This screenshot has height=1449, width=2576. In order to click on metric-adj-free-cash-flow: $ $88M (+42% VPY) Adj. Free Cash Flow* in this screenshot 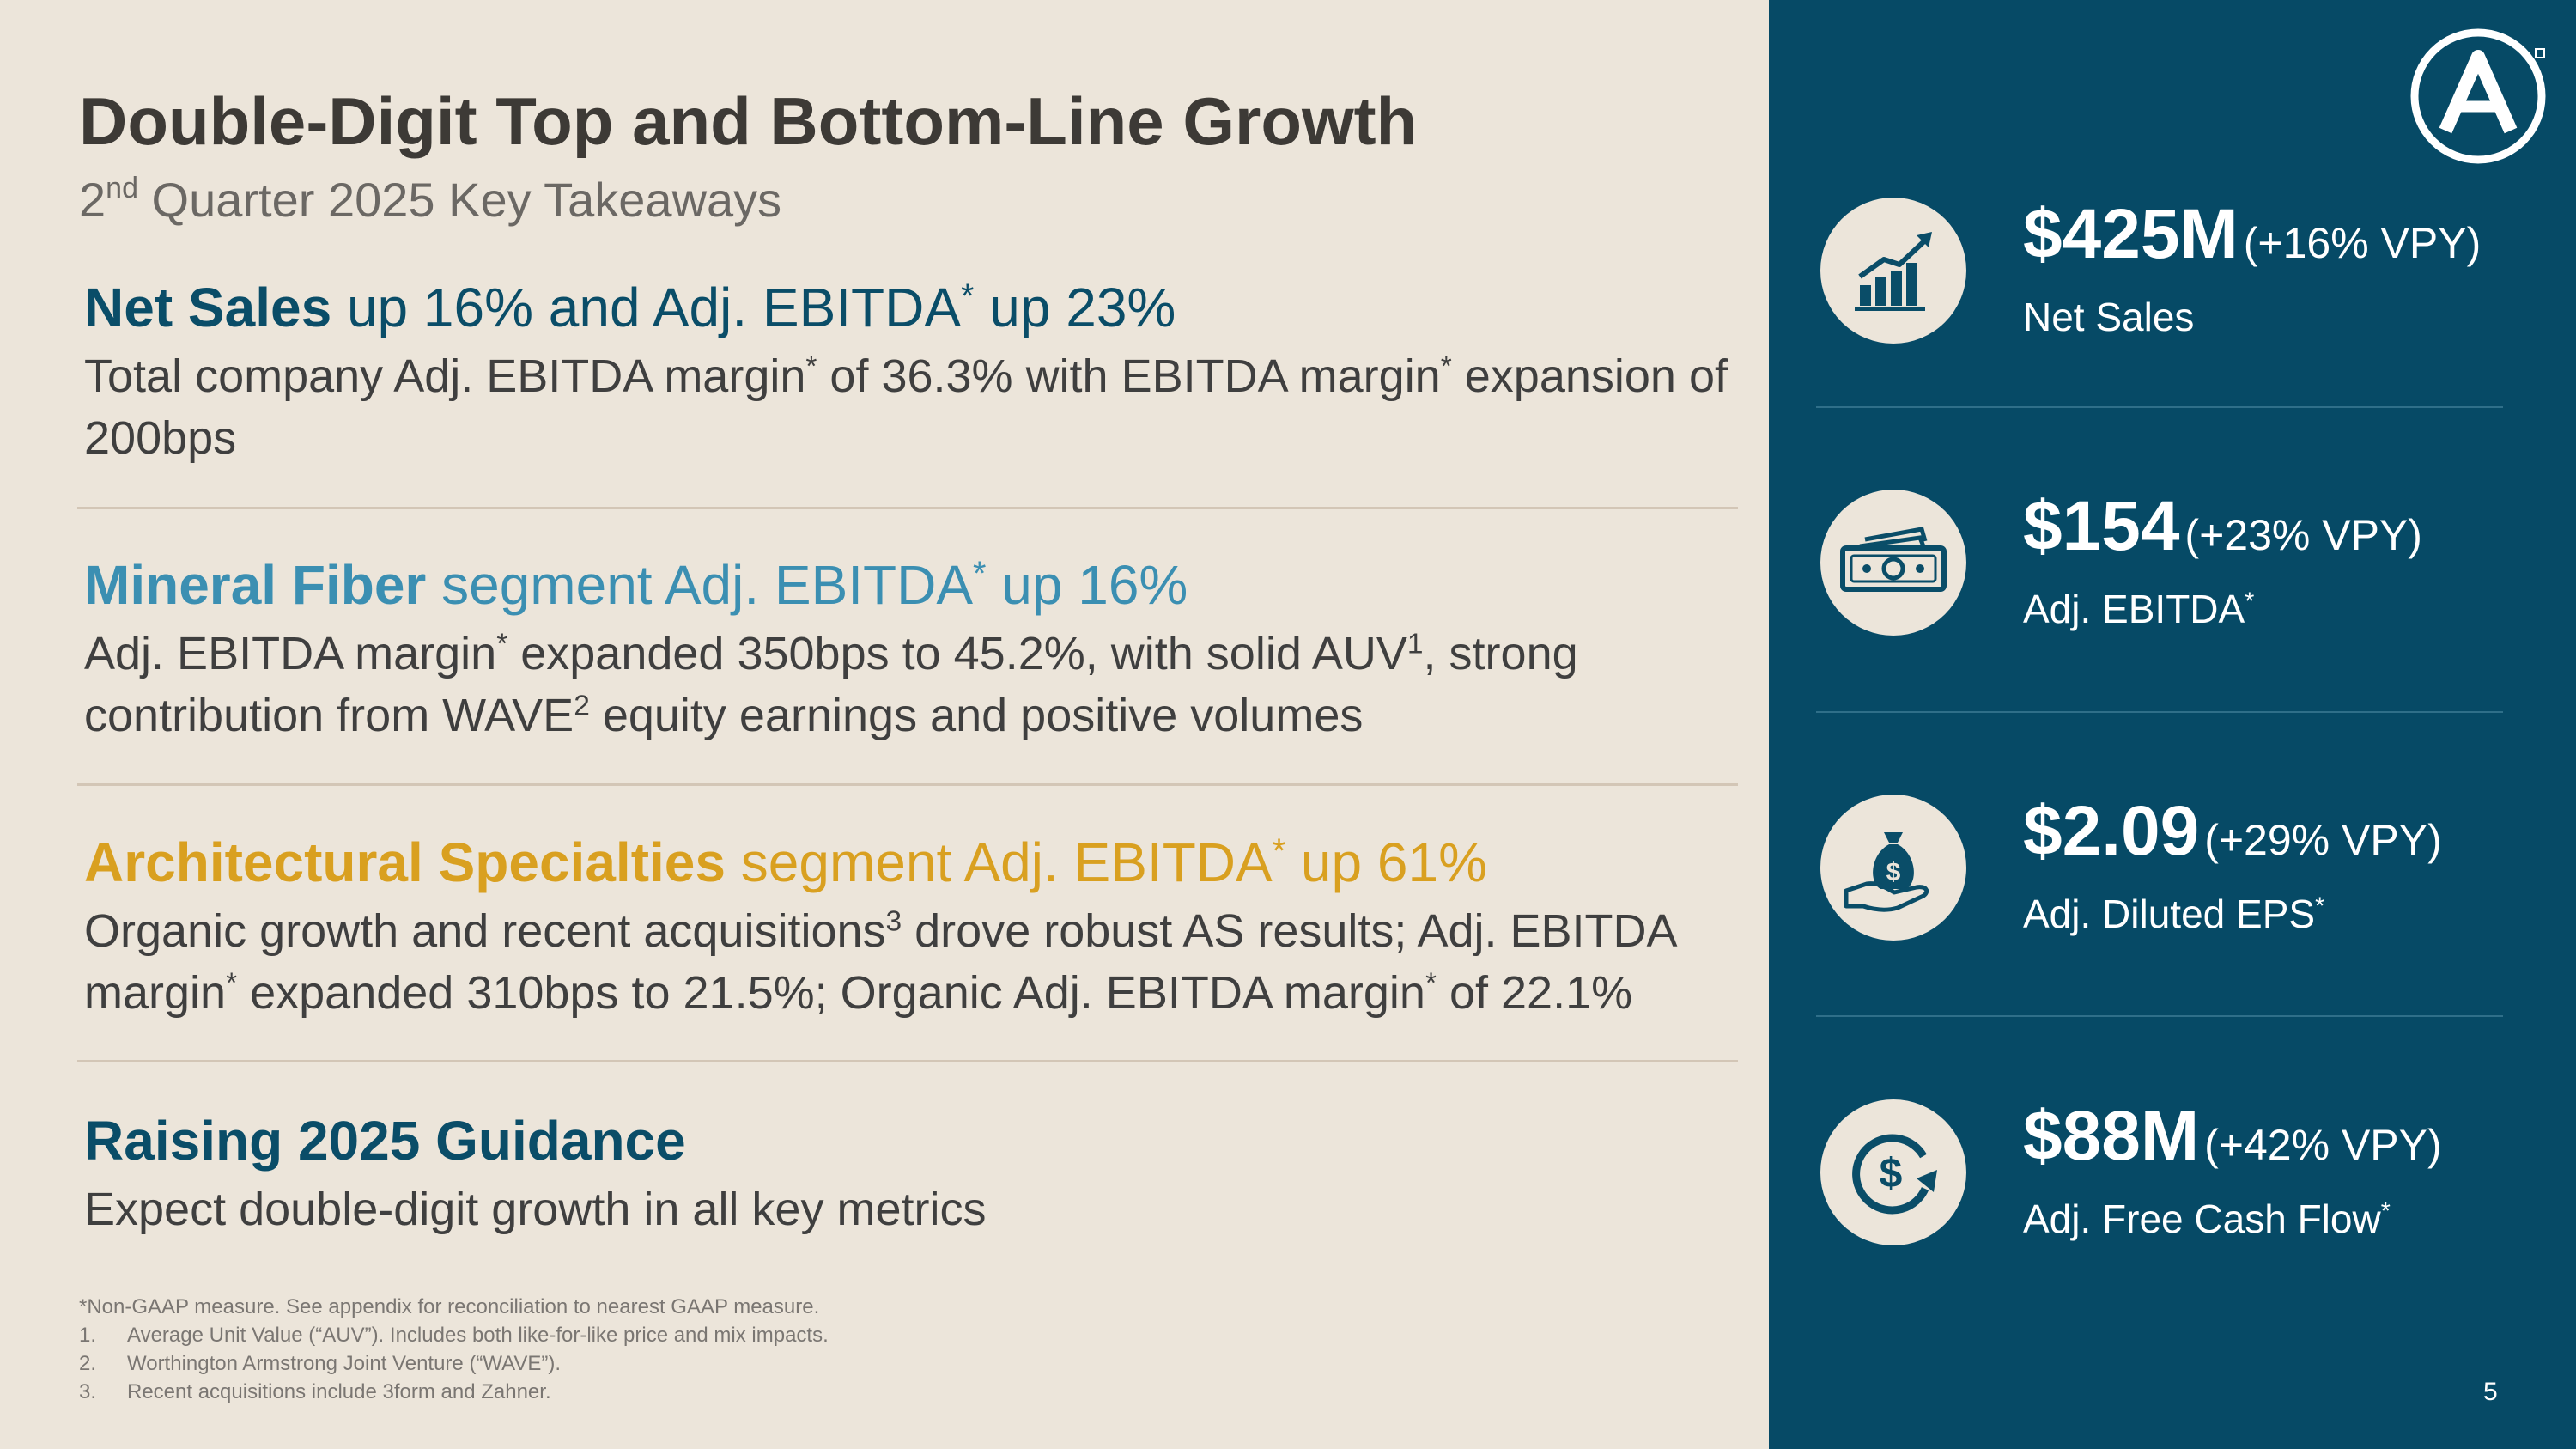, I will do `click(2172, 1183)`.